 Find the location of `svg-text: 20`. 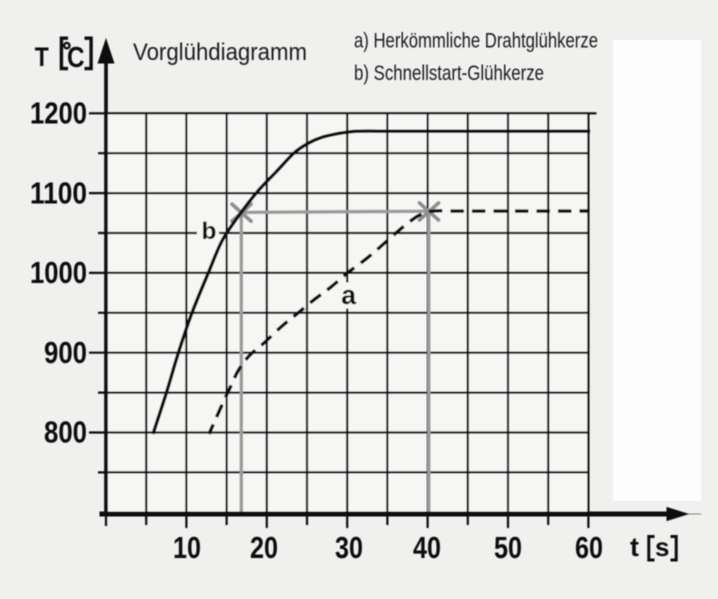

svg-text: 20 is located at coordinates (264, 548).